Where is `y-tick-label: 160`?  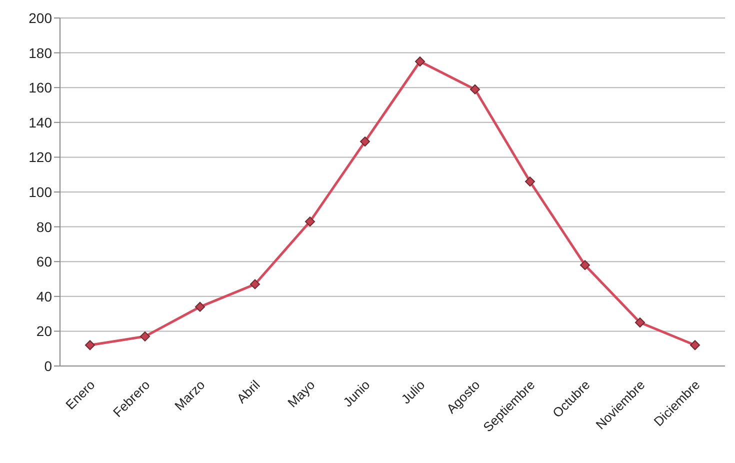 y-tick-label: 160 is located at coordinates (40, 88).